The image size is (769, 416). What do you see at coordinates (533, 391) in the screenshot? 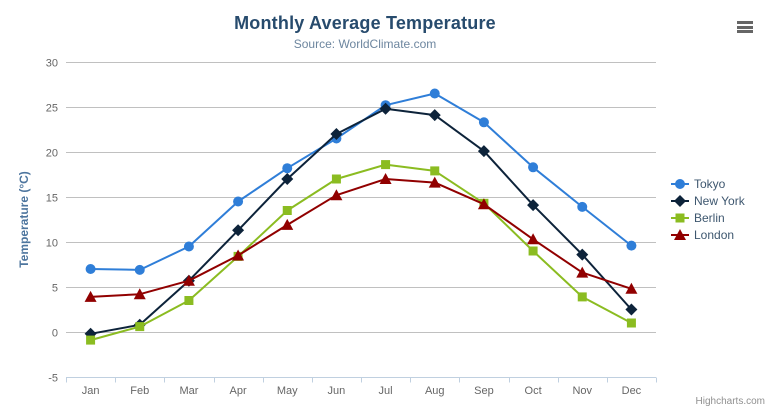
I see `x-tick-label: Oct` at bounding box center [533, 391].